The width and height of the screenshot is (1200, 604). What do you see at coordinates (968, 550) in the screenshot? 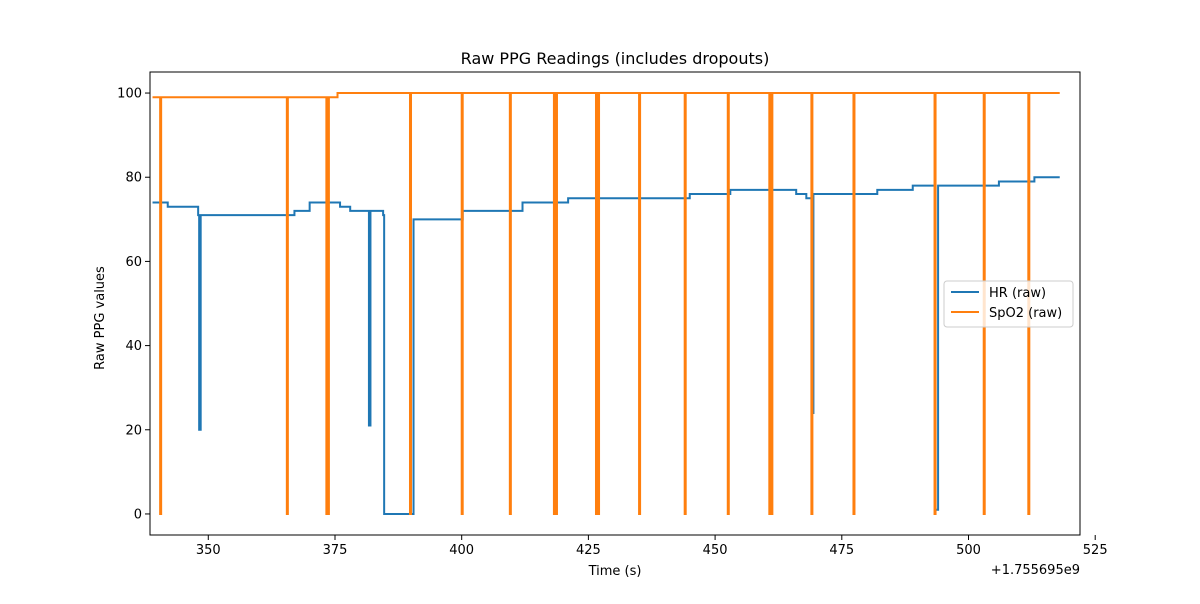
I see `x-tick-label: 500` at bounding box center [968, 550].